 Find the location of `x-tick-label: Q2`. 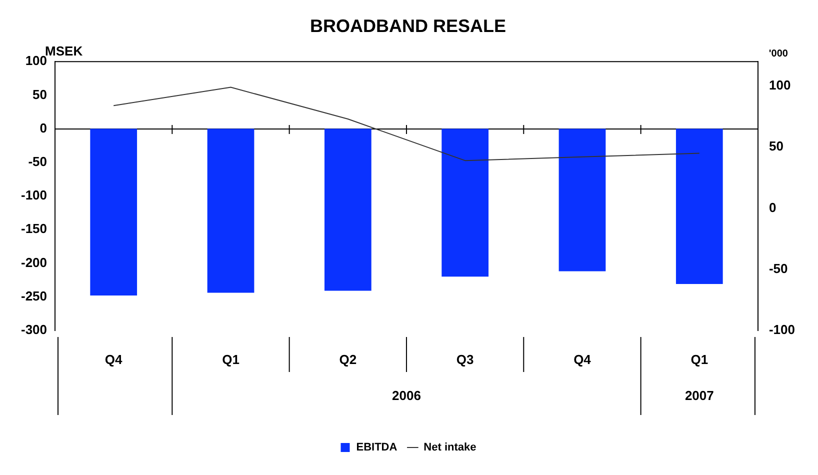

x-tick-label: Q2 is located at coordinates (348, 359).